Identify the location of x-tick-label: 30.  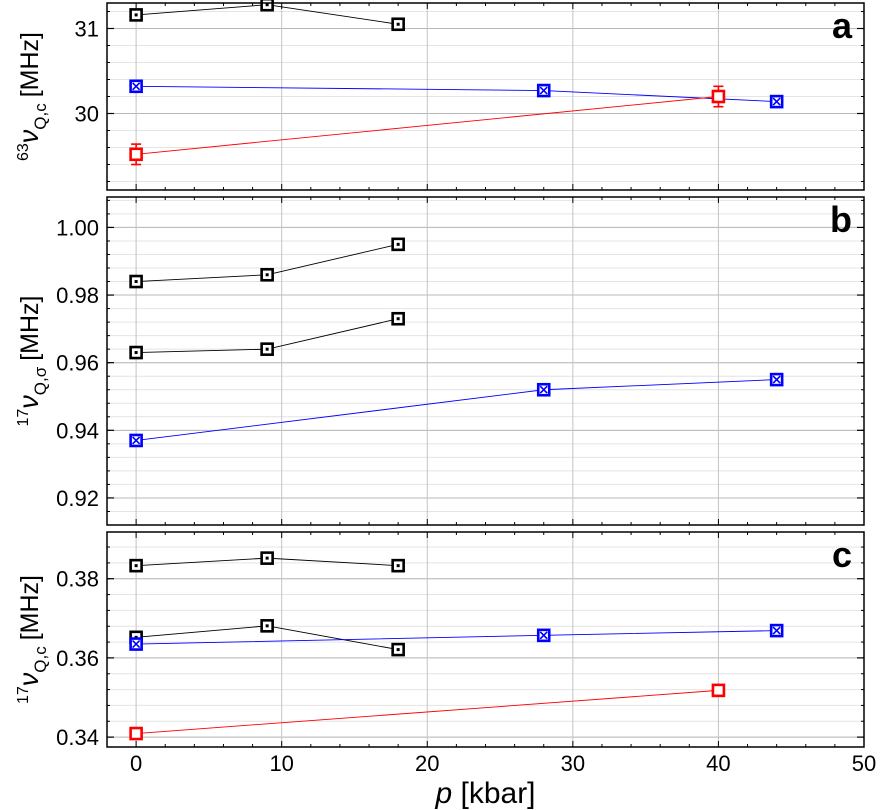
(573, 763).